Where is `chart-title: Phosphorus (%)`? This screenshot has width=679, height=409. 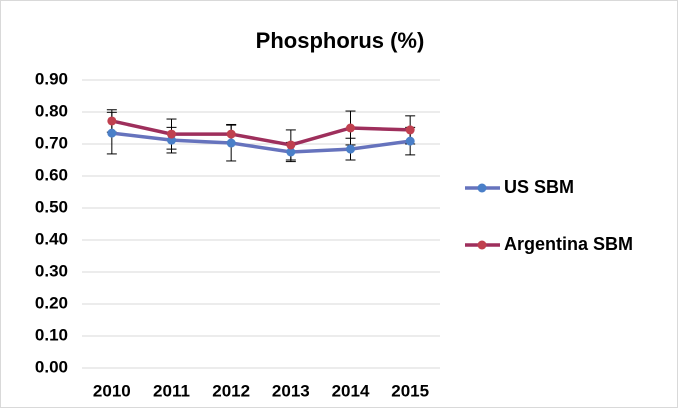 chart-title: Phosphorus (%) is located at coordinates (340, 40).